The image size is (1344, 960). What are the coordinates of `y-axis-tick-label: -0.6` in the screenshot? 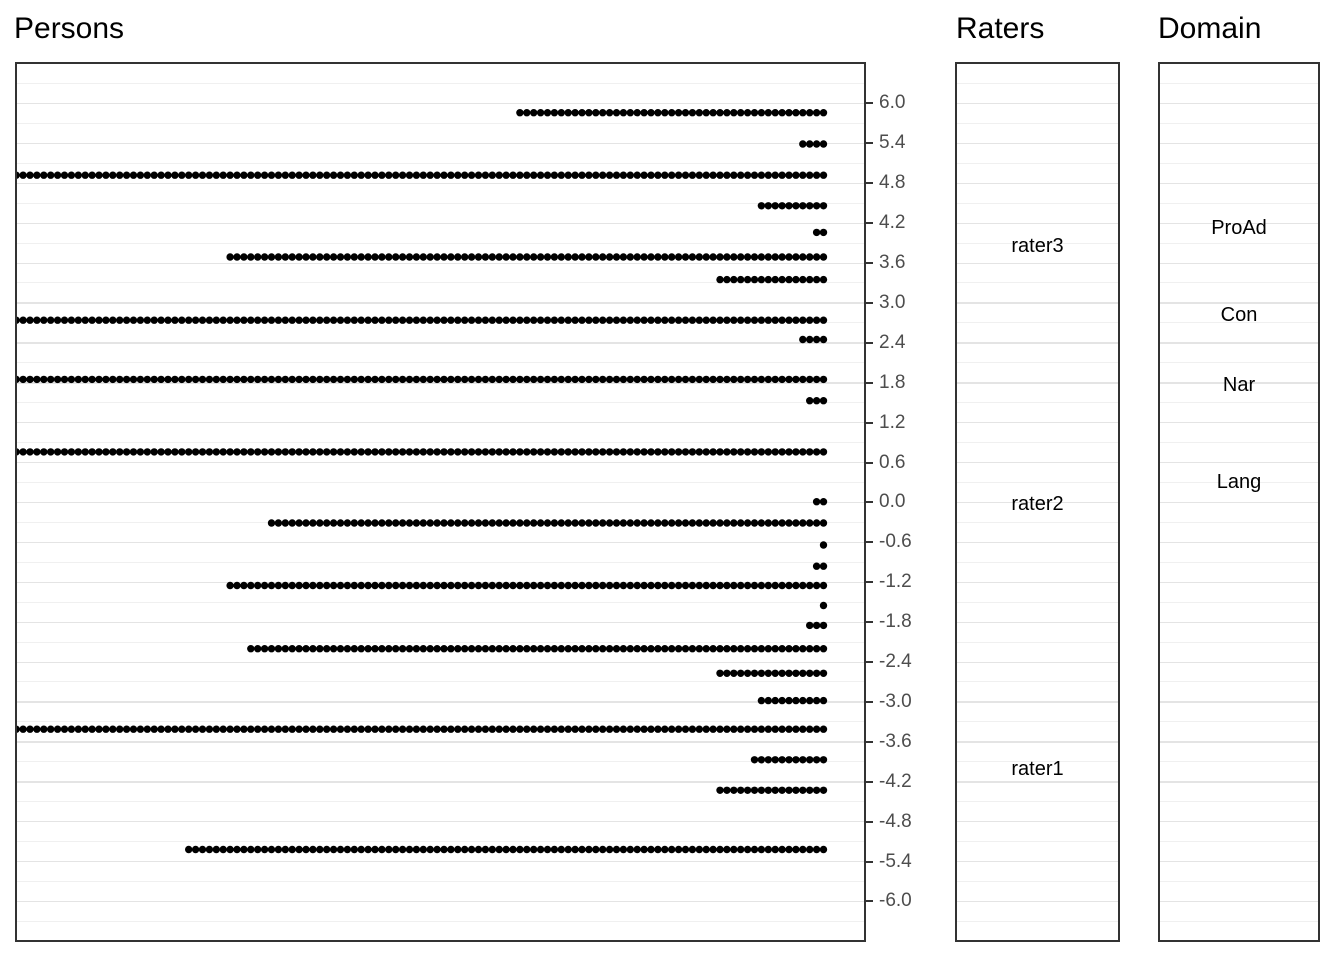 It's located at (895, 542).